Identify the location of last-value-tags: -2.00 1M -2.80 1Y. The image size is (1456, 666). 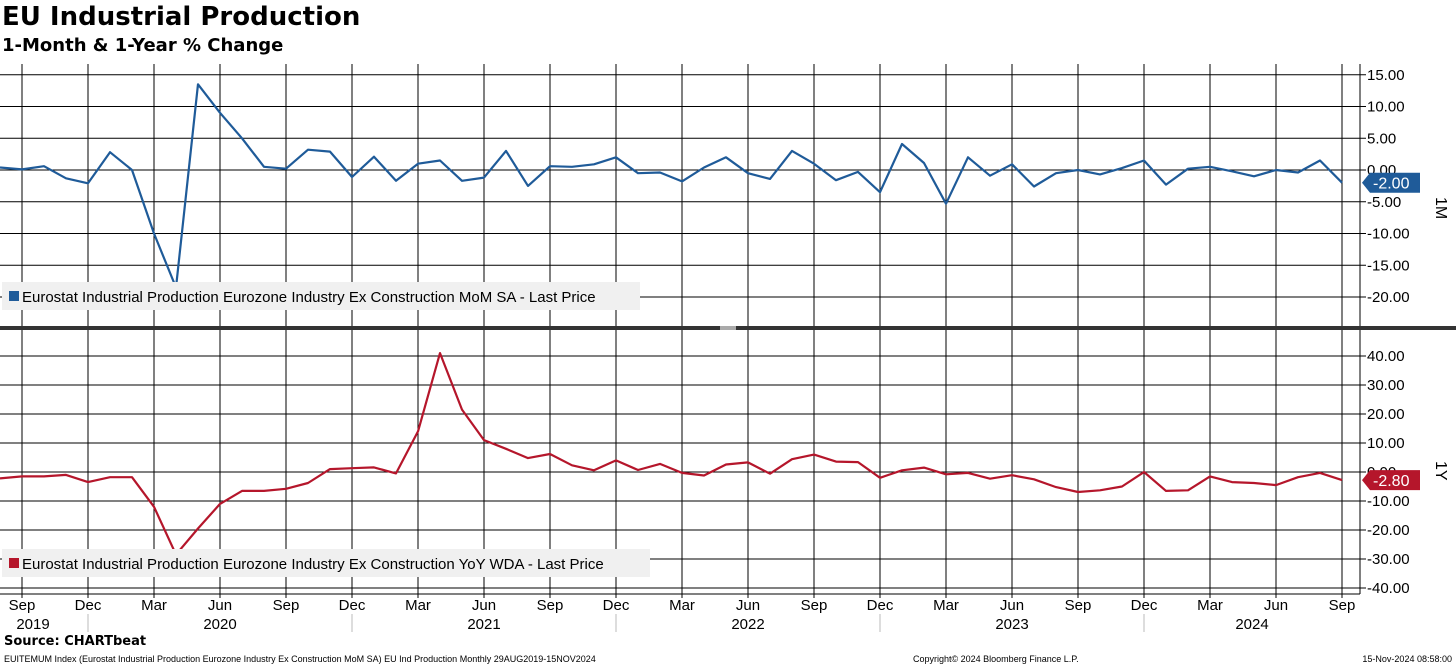
(1405, 331).